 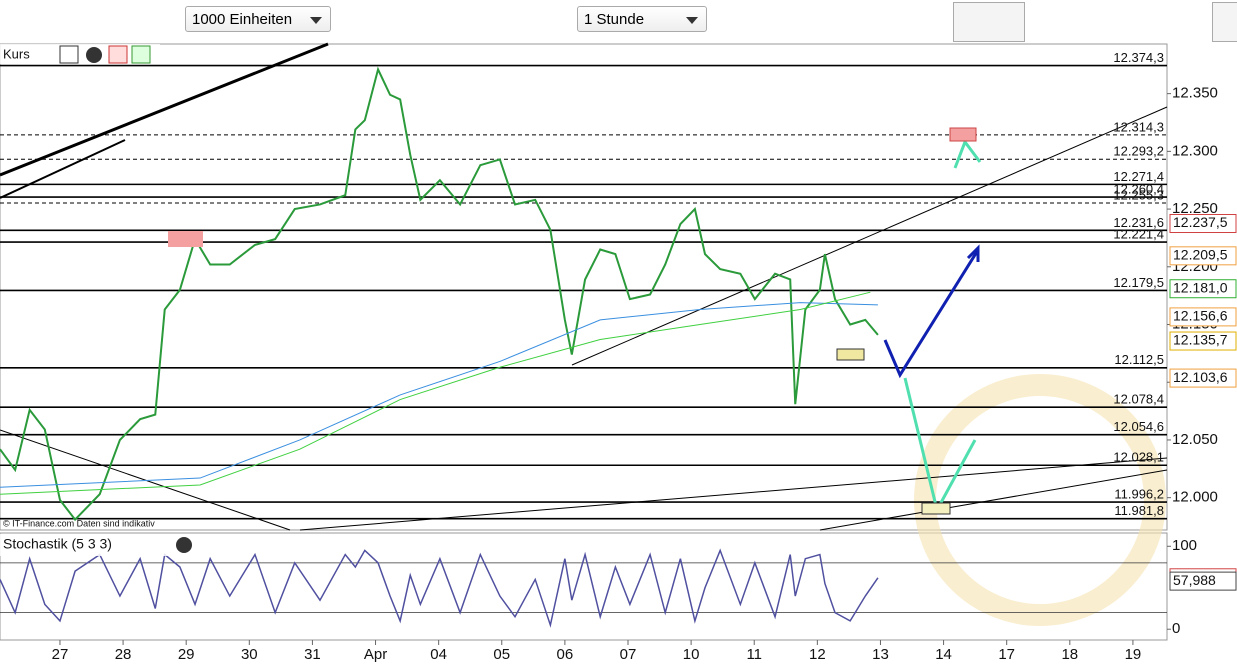 I want to click on x-tick-label: 31, so click(x=312, y=654).